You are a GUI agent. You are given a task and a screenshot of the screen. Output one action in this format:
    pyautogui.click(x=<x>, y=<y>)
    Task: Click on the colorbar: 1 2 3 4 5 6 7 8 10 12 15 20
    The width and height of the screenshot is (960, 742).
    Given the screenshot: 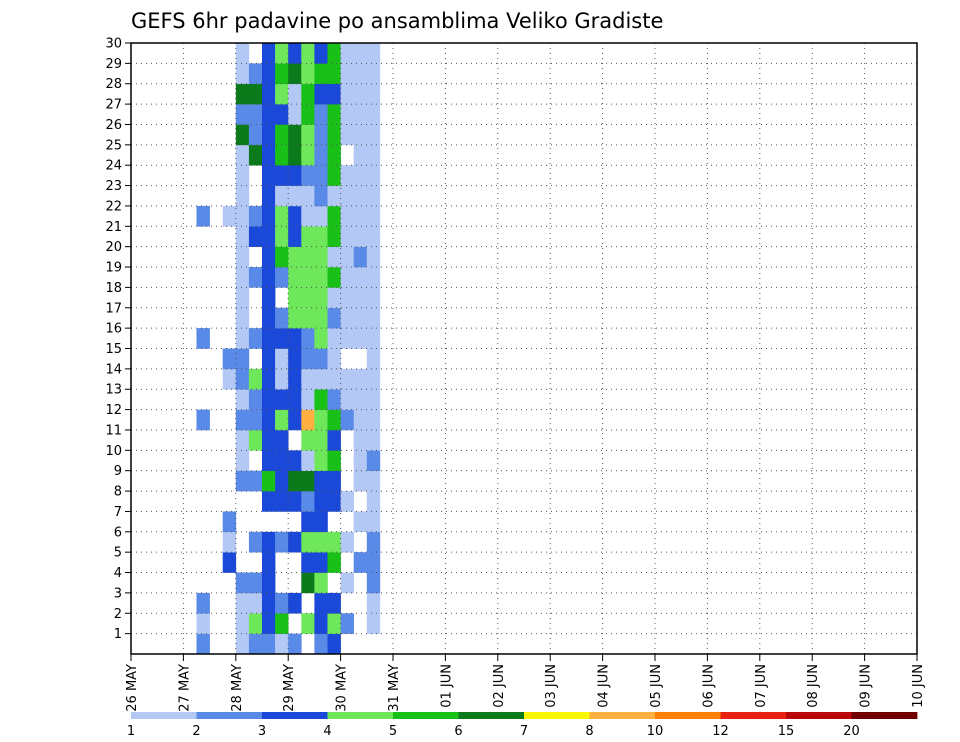 What is the action you would take?
    pyautogui.click(x=522, y=725)
    